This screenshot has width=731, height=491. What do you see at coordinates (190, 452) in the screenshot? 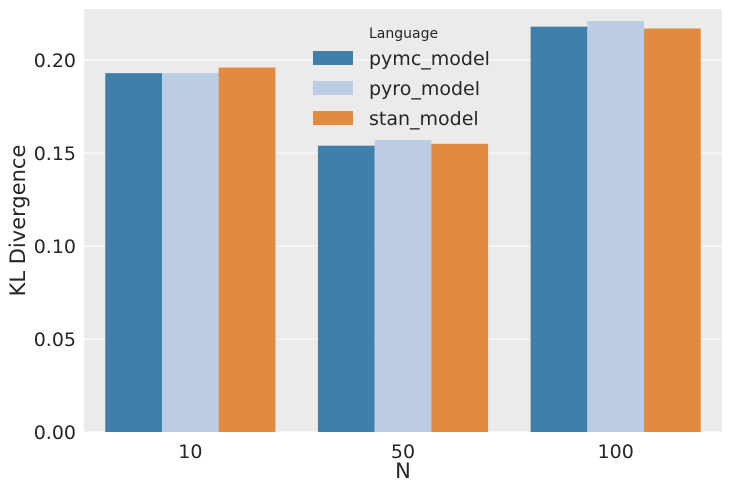
I see `x-tick-label: 10` at bounding box center [190, 452].